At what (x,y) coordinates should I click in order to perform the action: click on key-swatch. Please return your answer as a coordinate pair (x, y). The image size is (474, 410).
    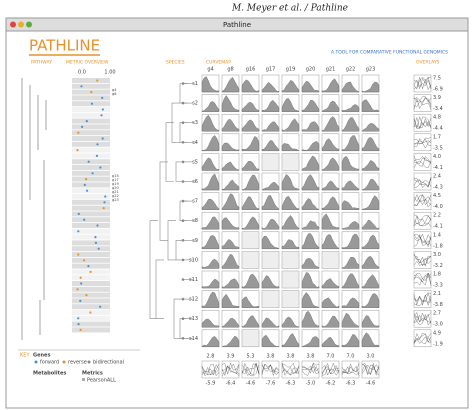
    Looking at the image, I should click on (89, 362).